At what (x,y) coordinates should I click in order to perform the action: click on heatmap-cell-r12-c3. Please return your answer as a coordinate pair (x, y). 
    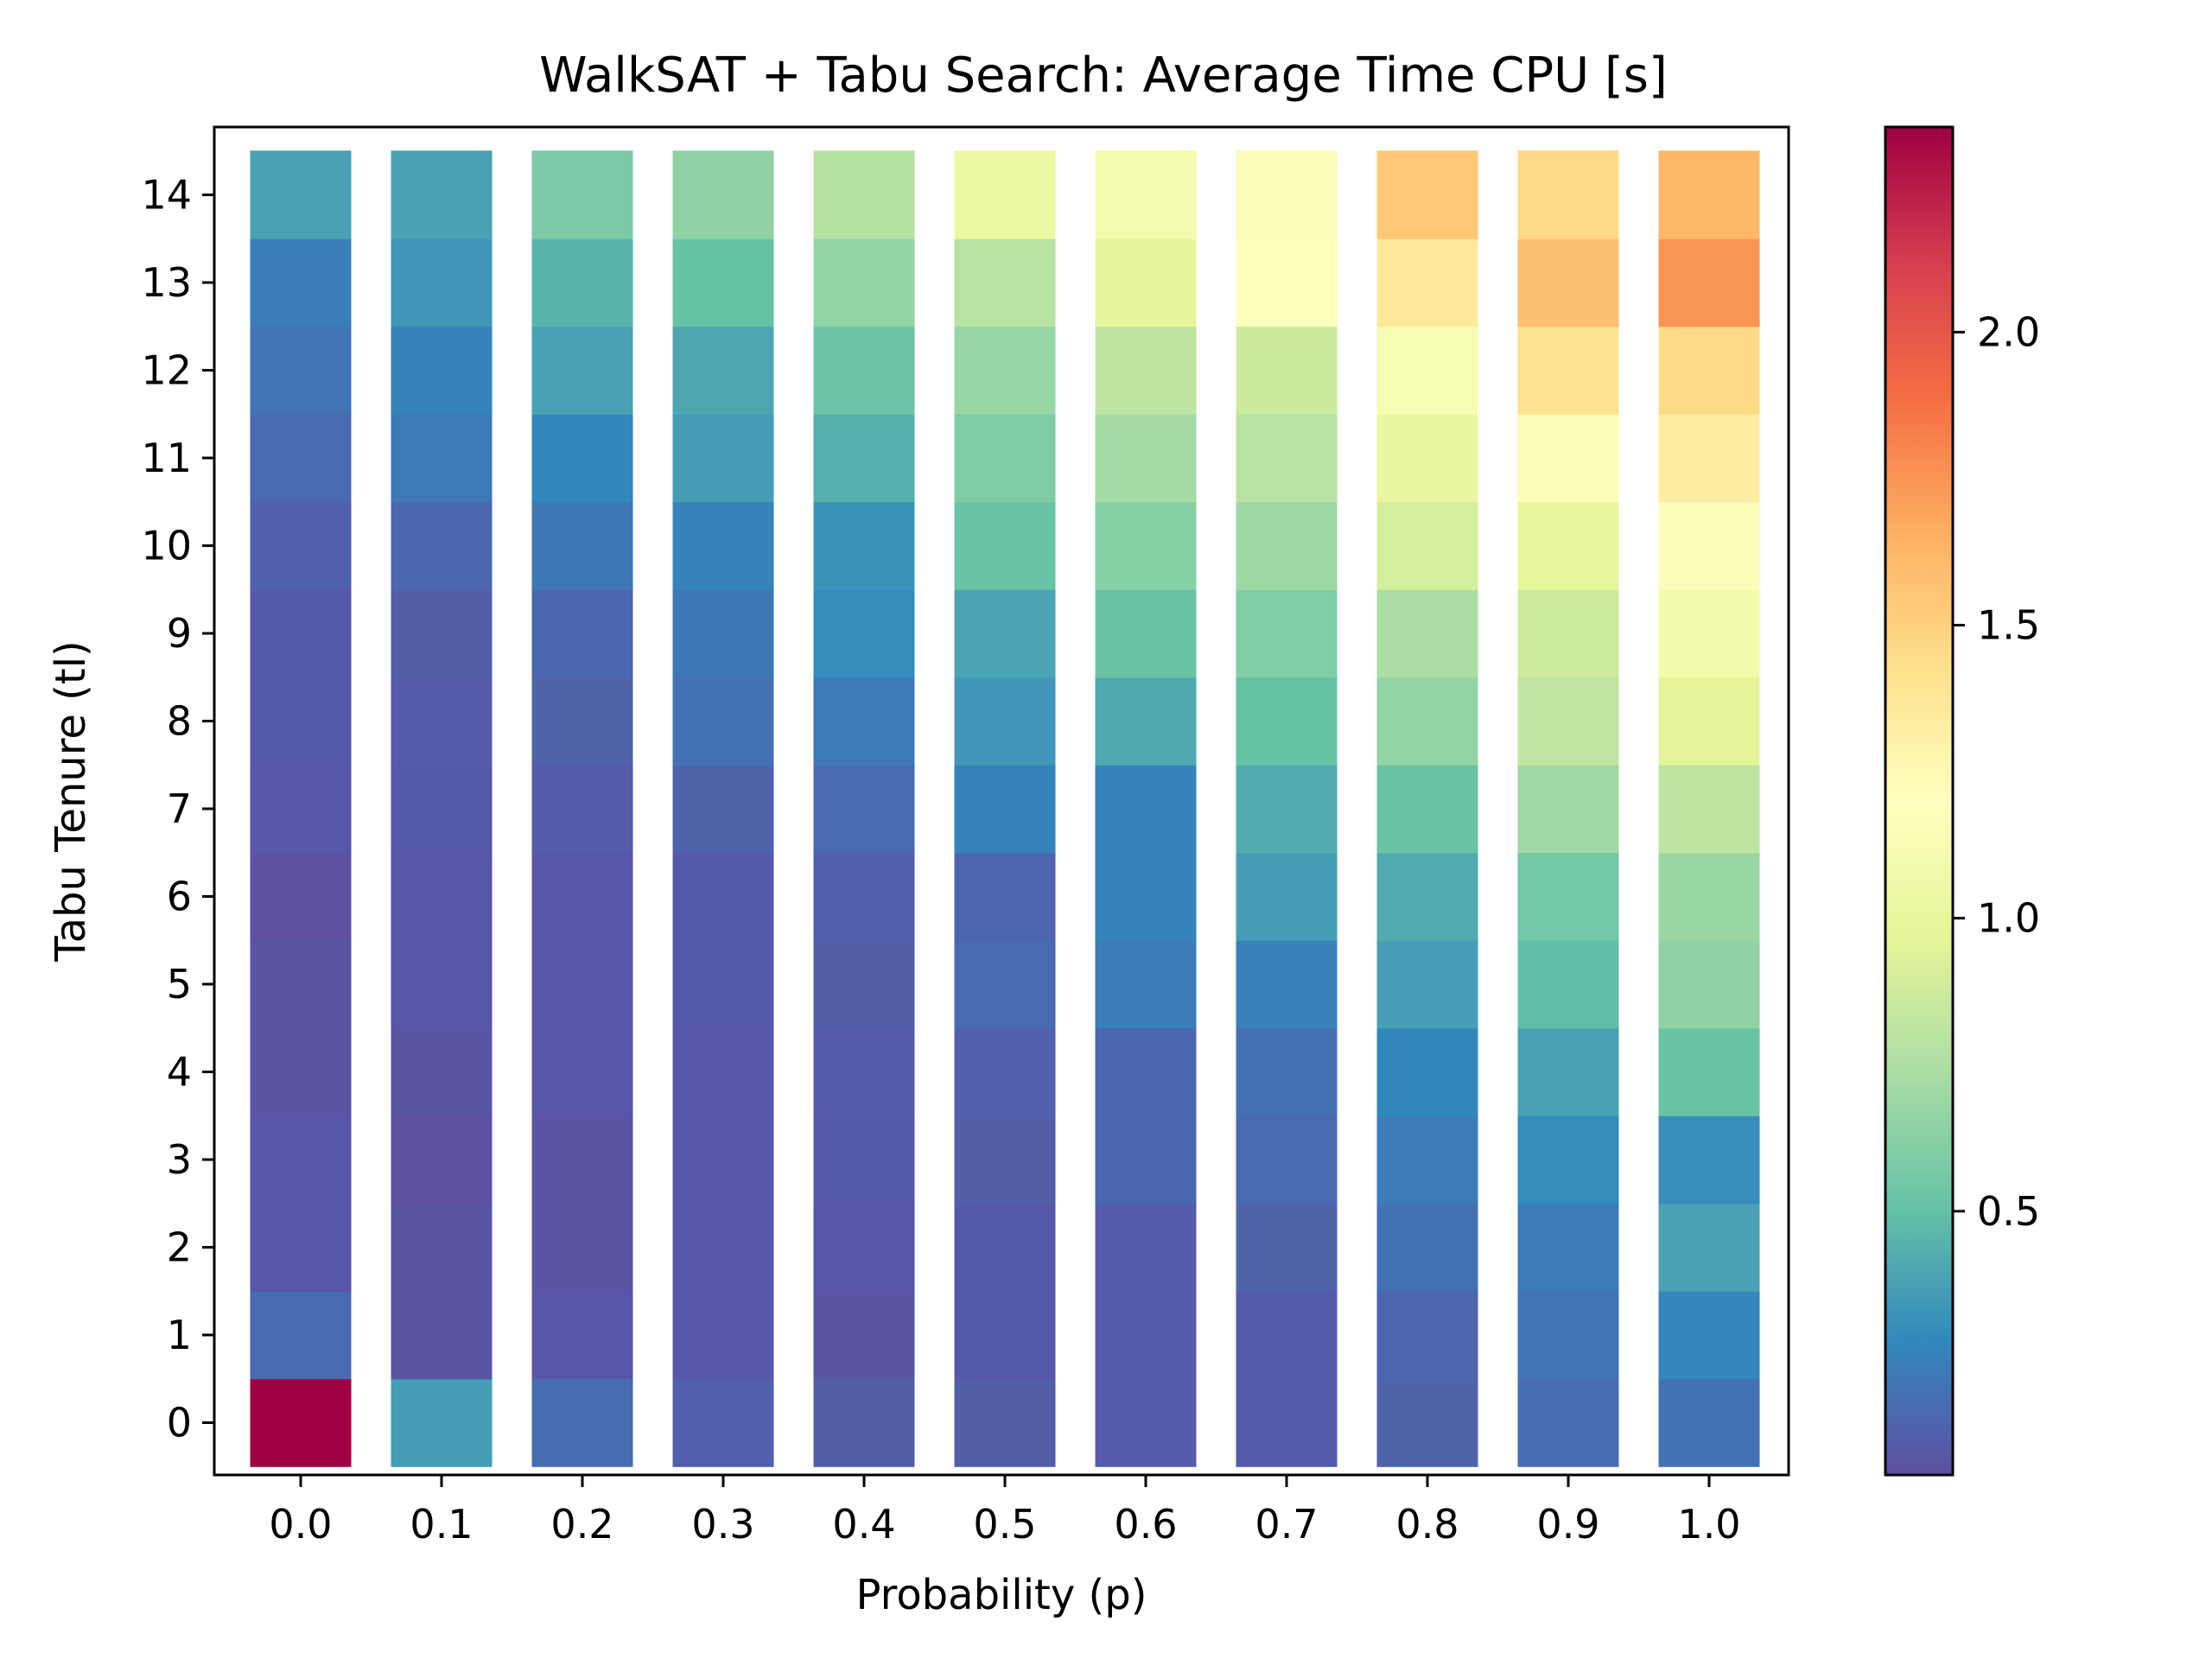
    Looking at the image, I should click on (723, 370).